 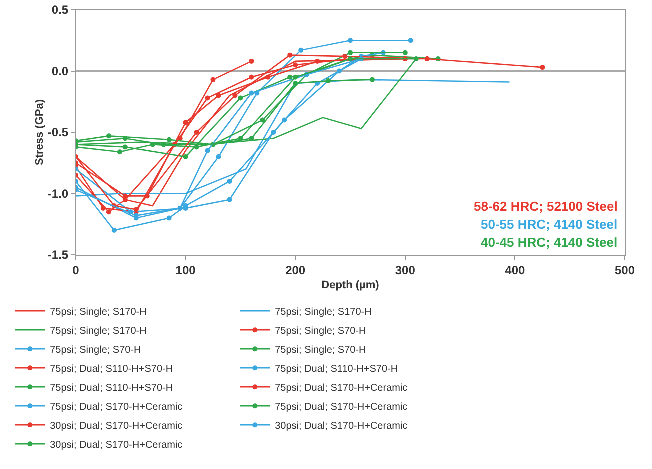 What do you see at coordinates (549, 224) in the screenshot?
I see `annotation: 50-55 HRC; 4140 Steel` at bounding box center [549, 224].